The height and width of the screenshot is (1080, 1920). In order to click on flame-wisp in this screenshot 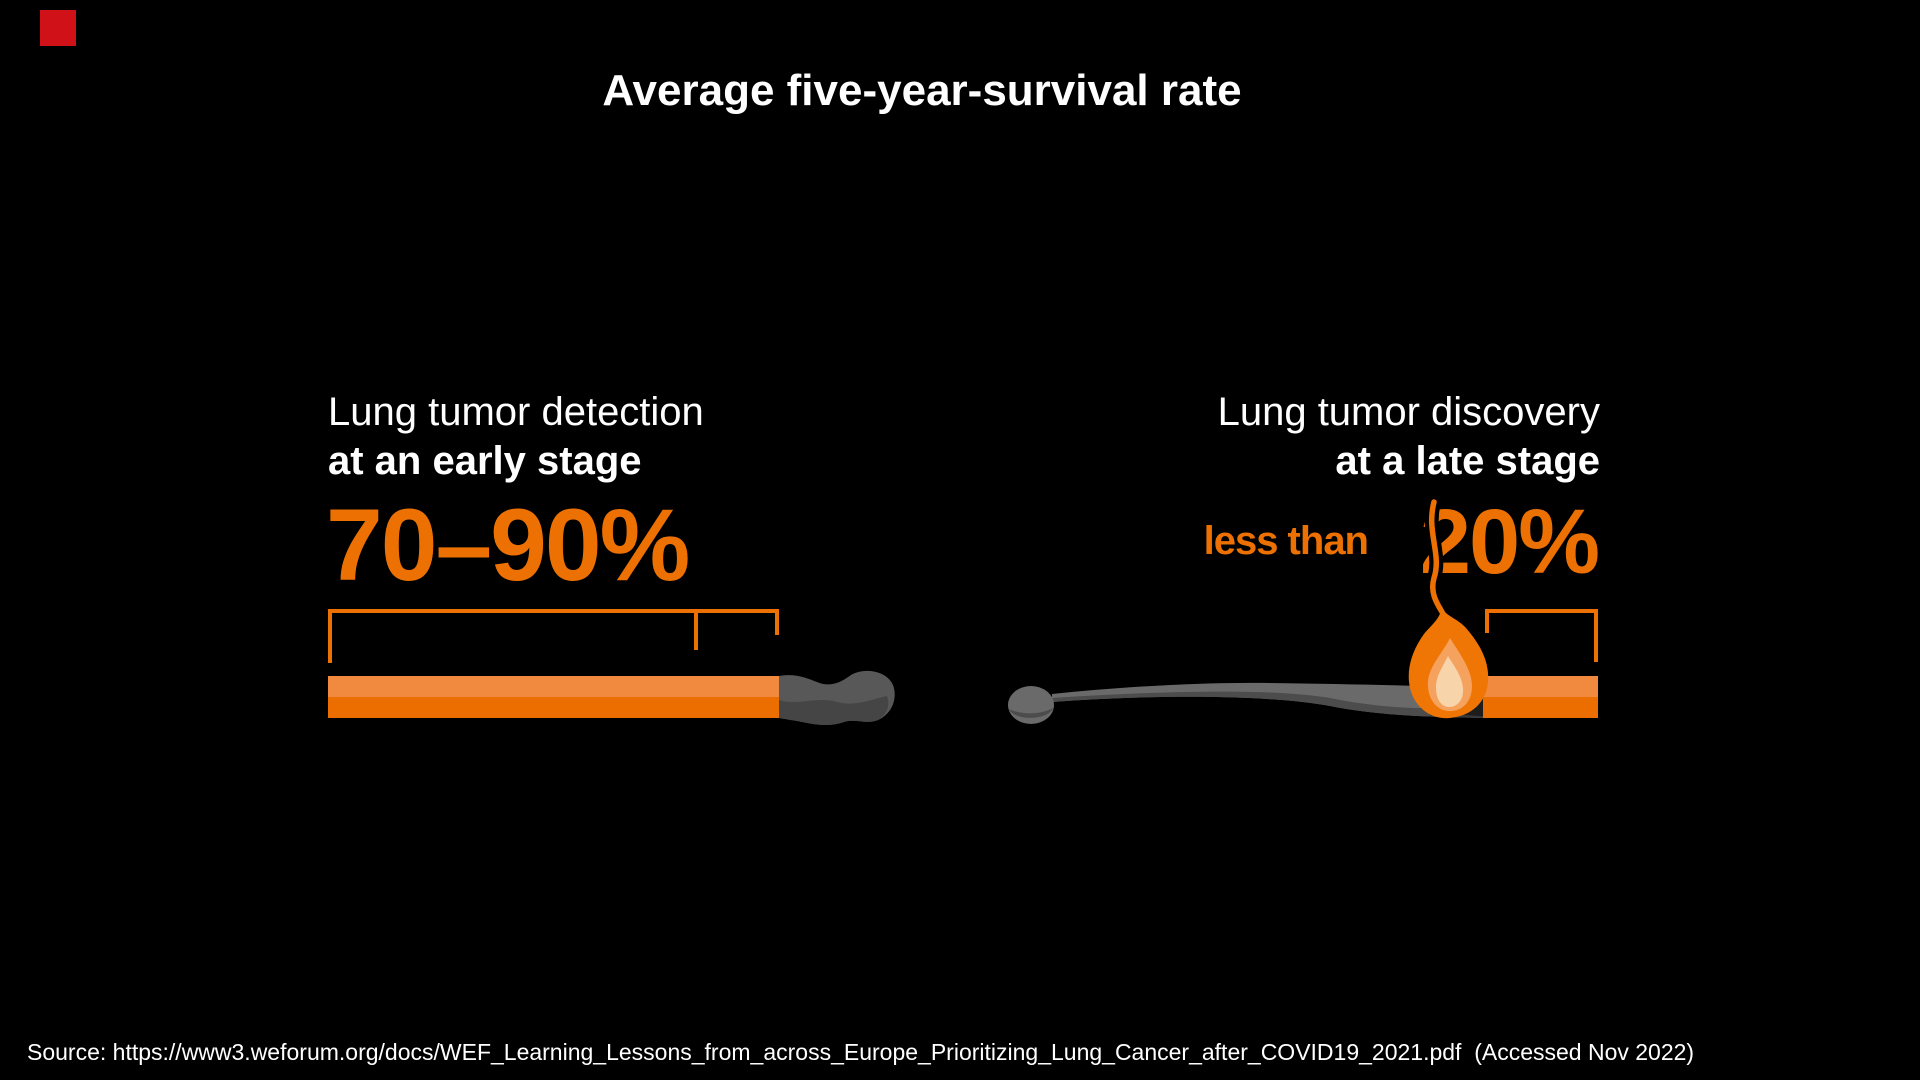, I will do `click(1436, 557)`.